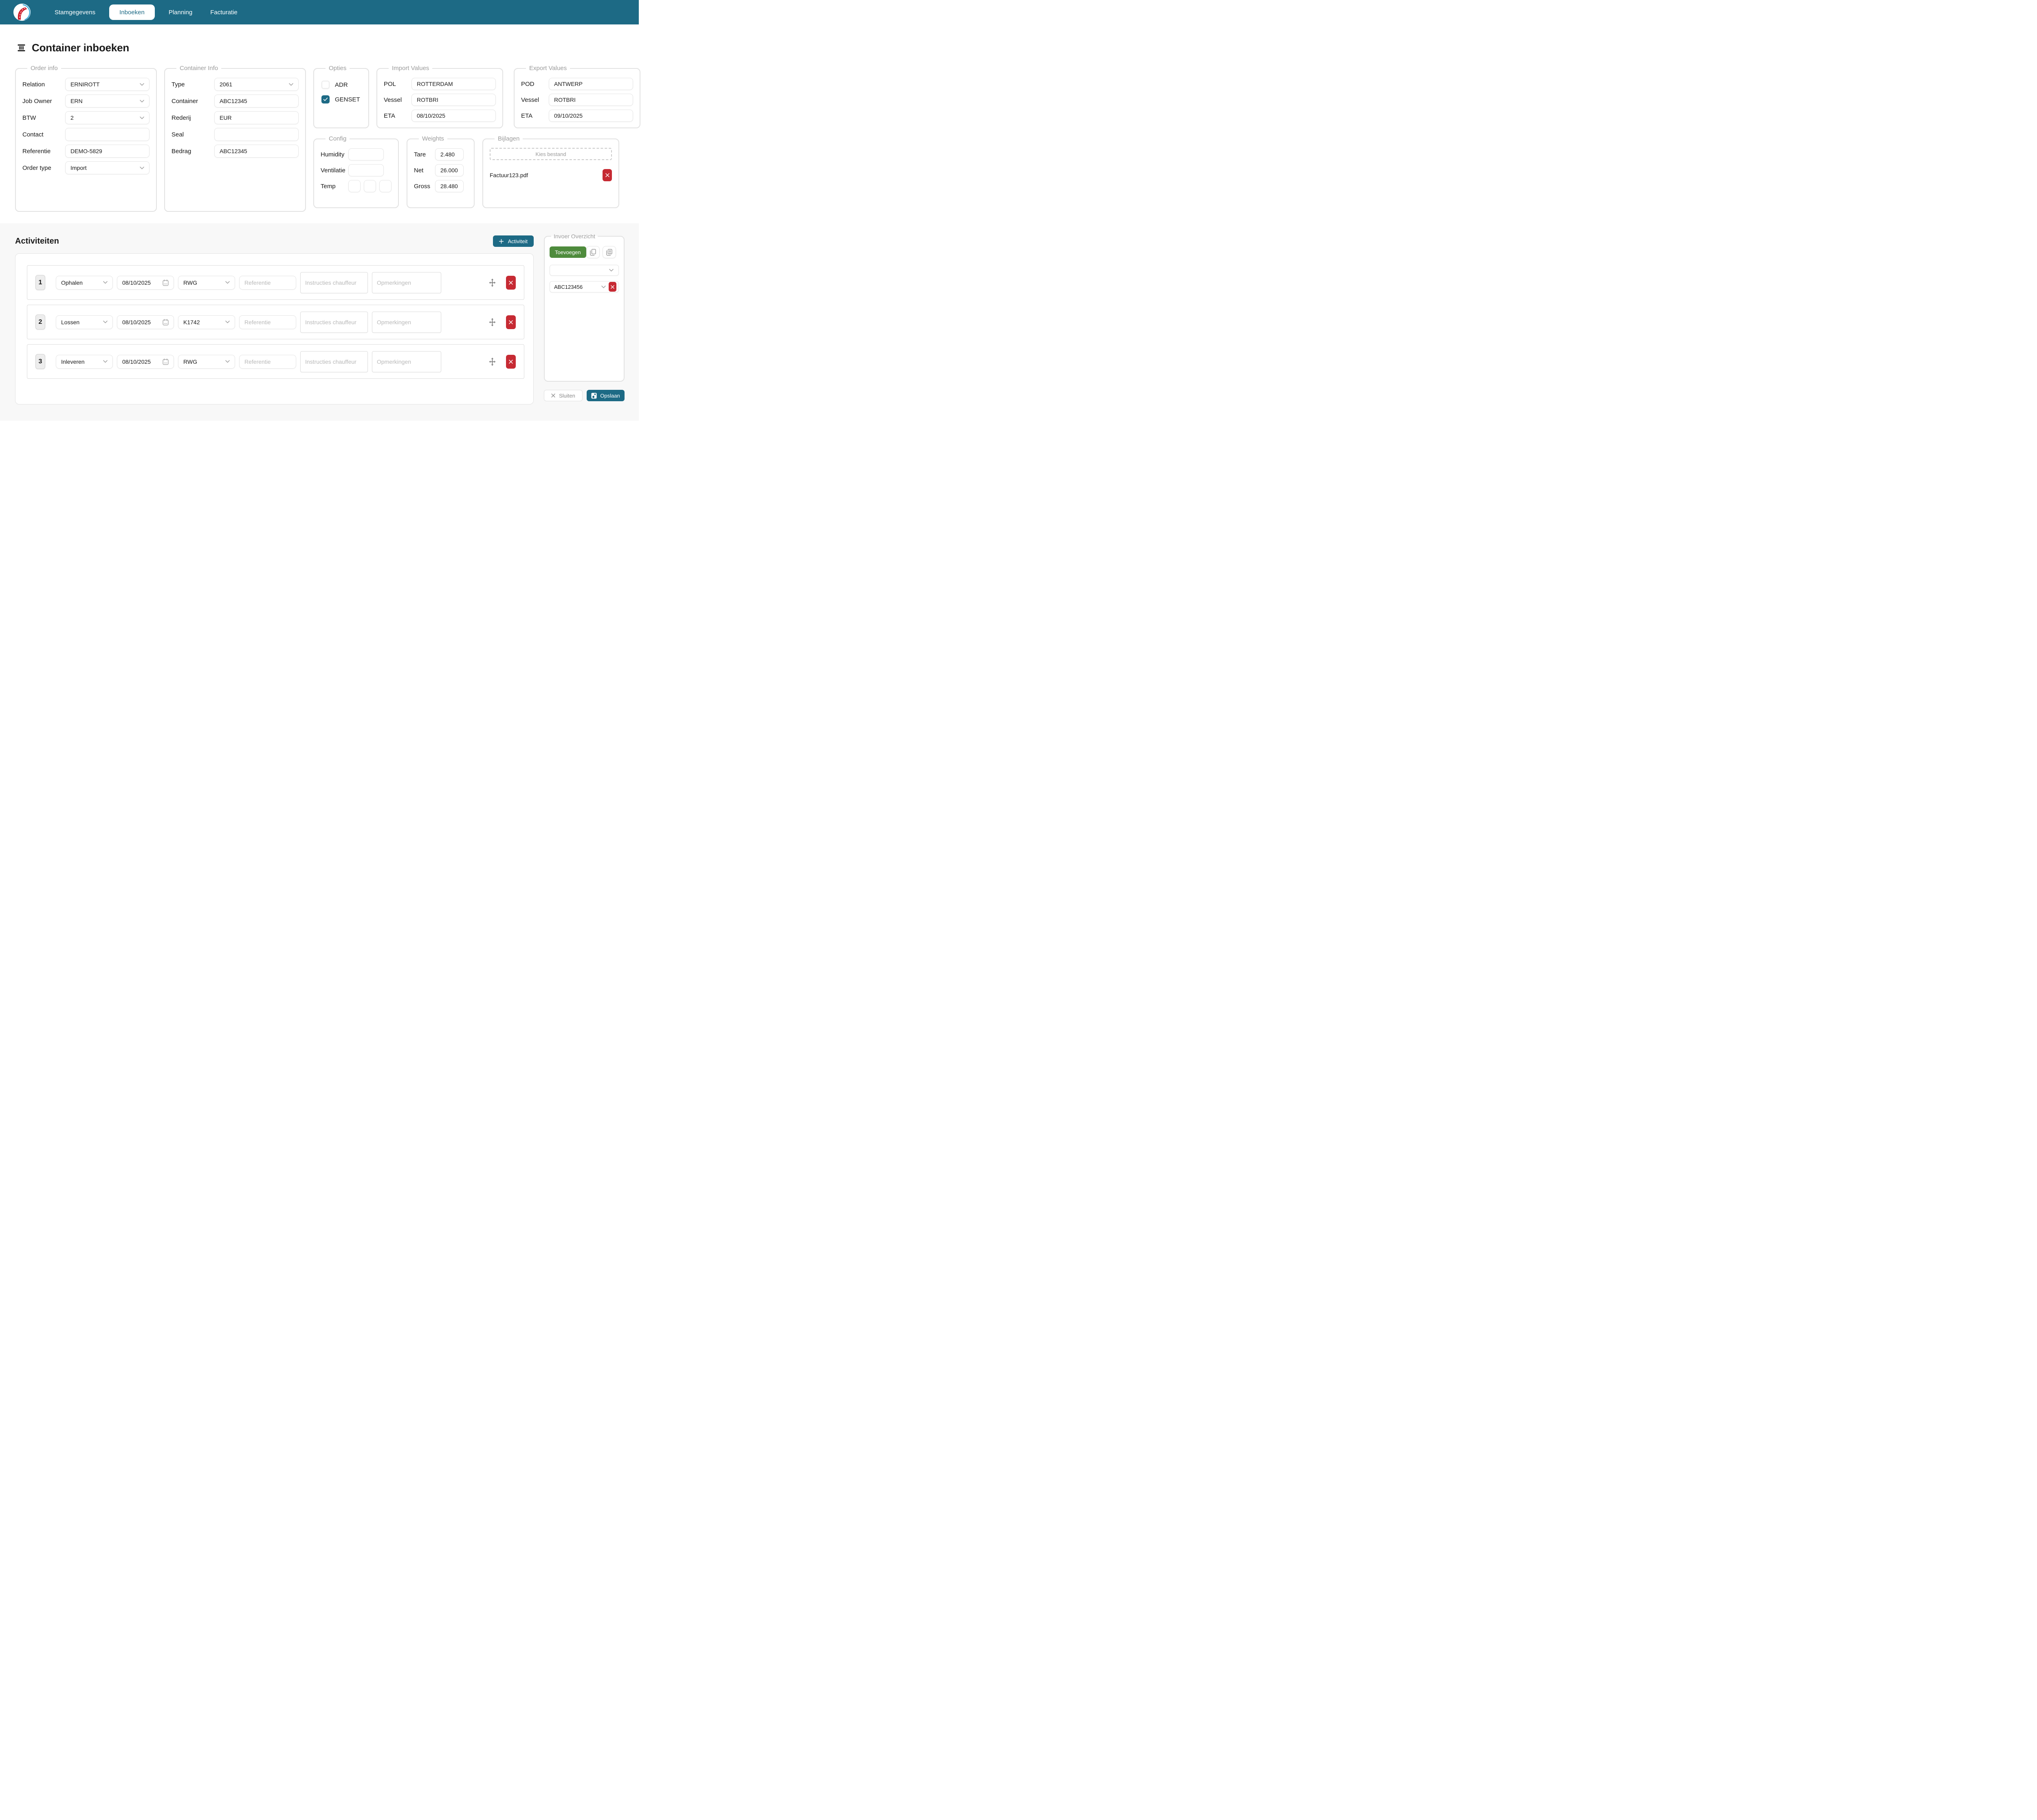  Describe the element at coordinates (84, 282) in the screenshot. I see `activity-type-select: Ophalen` at that location.